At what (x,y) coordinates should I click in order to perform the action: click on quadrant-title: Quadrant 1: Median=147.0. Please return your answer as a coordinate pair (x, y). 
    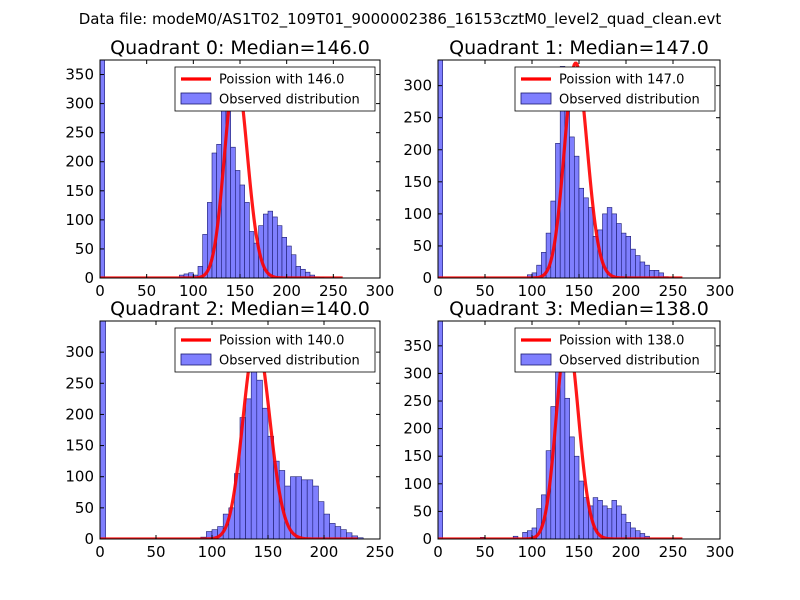
    Looking at the image, I should click on (579, 48).